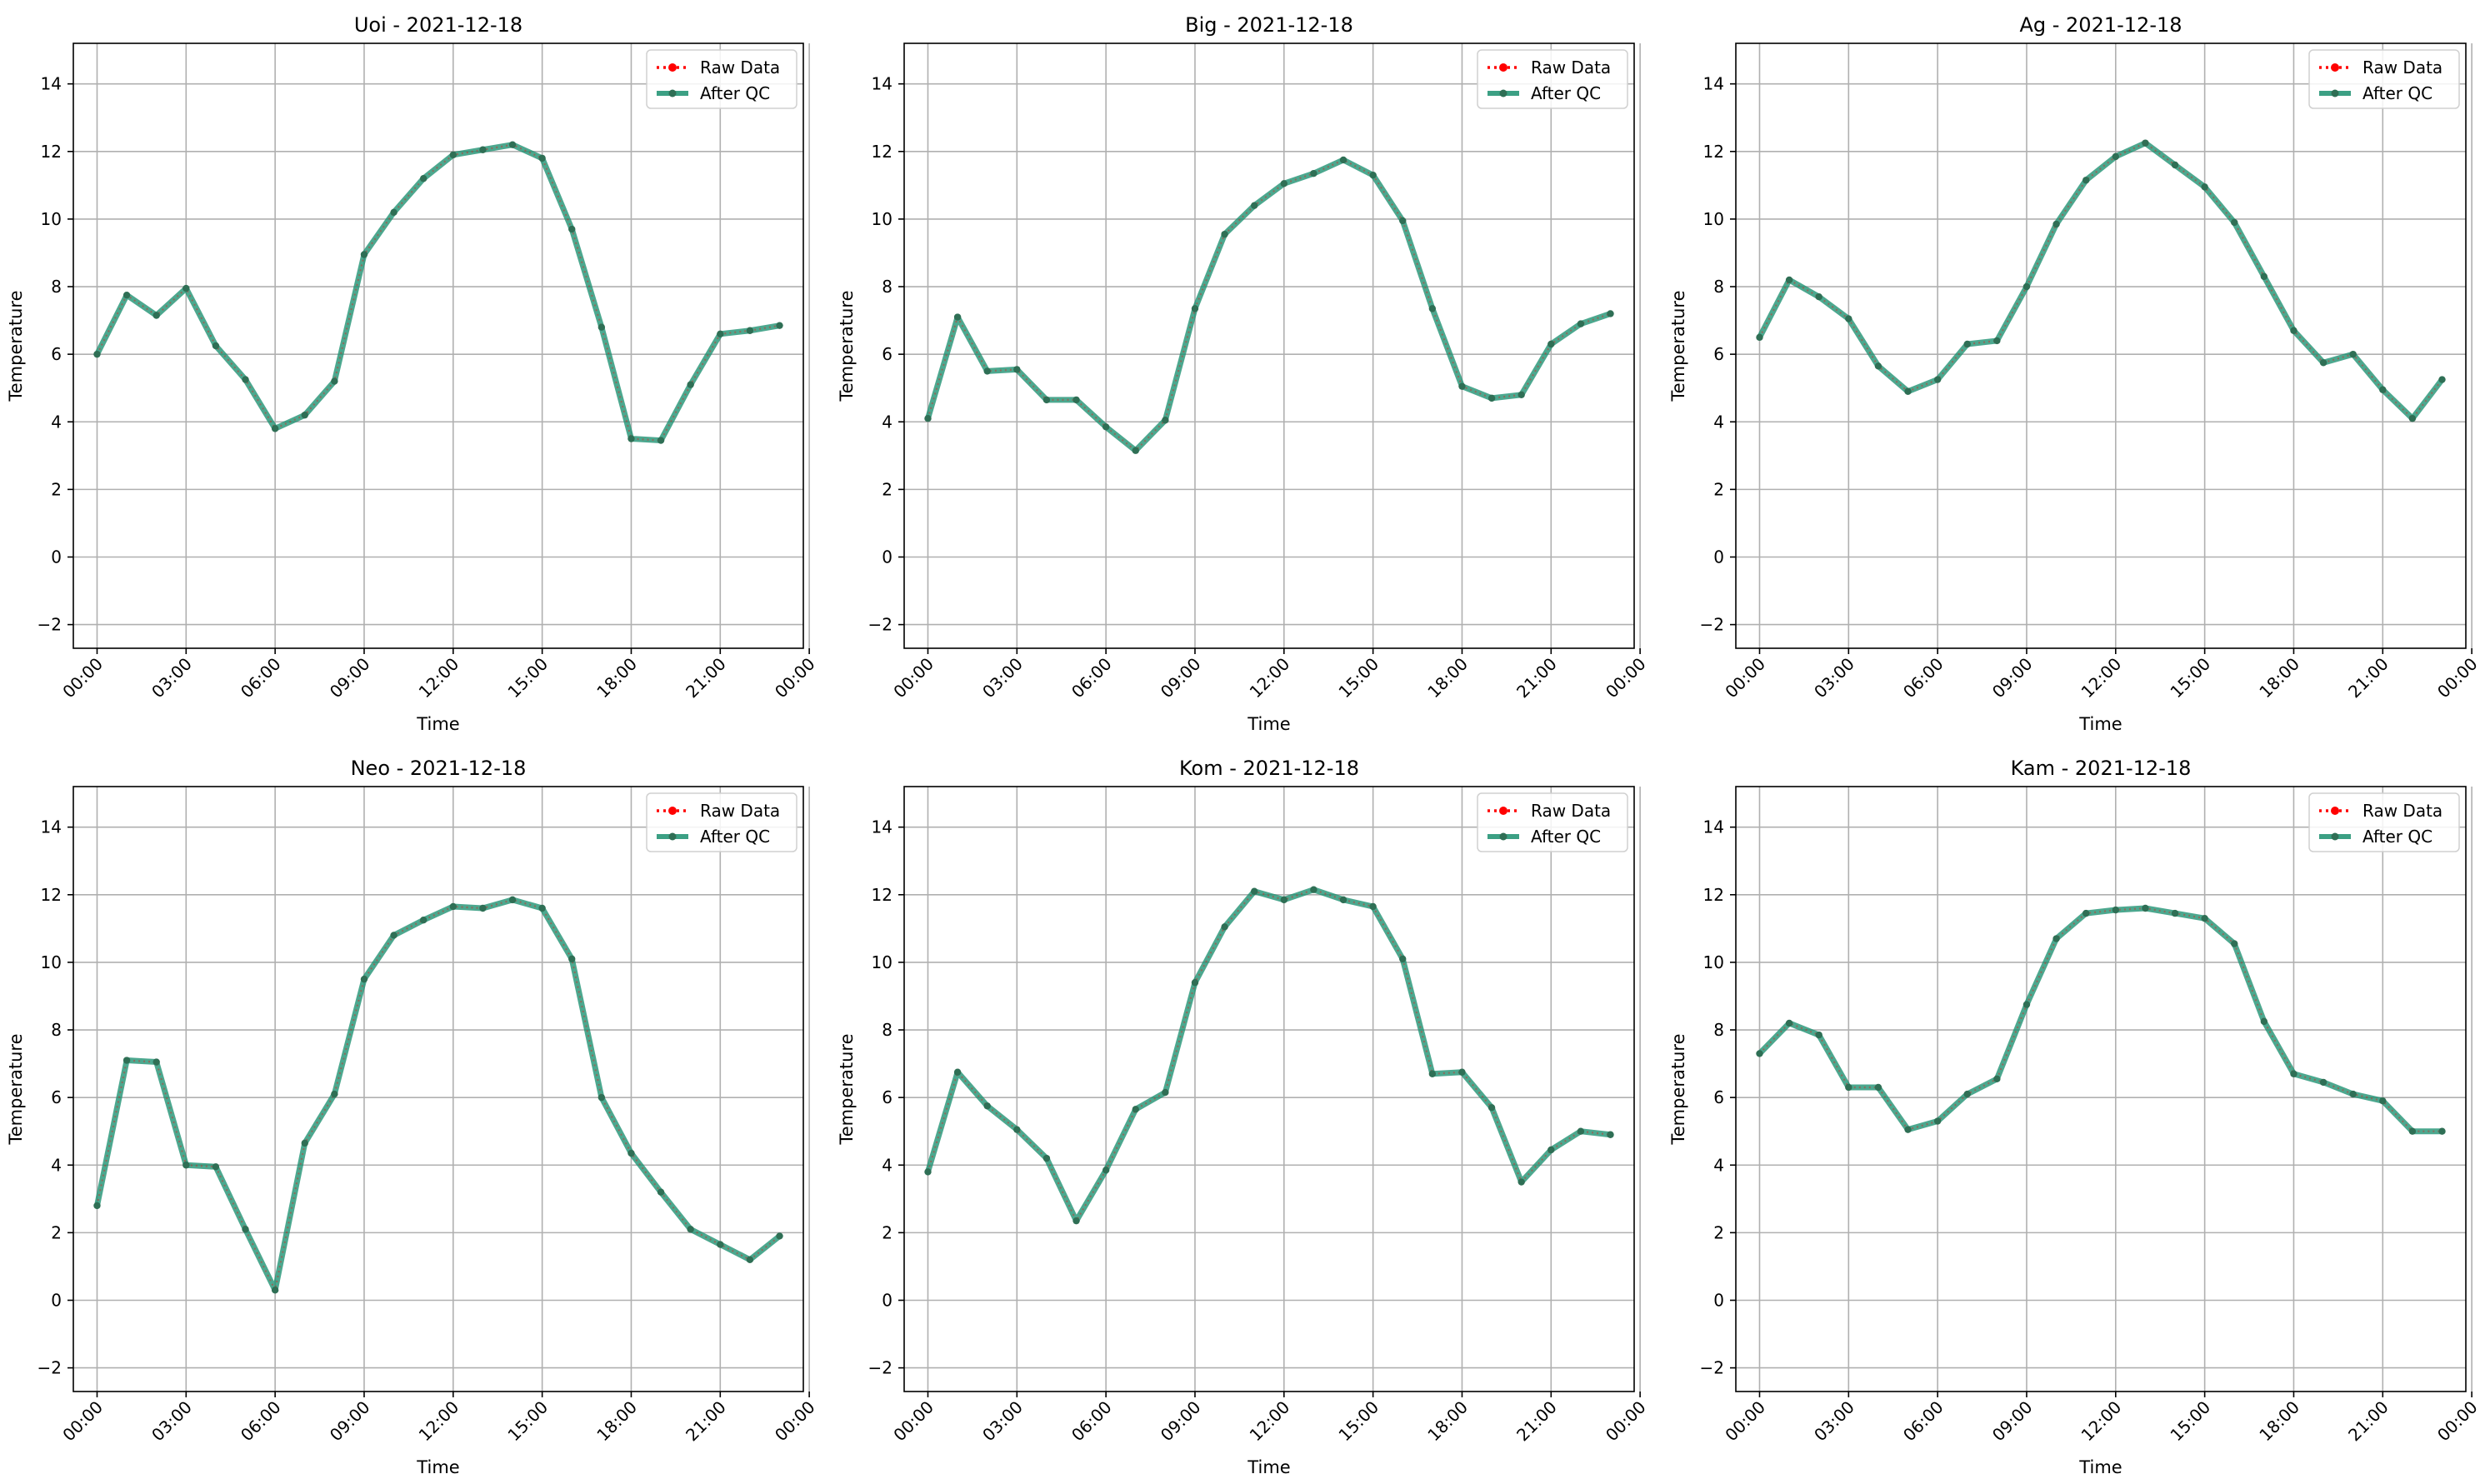  Describe the element at coordinates (882, 84) in the screenshot. I see `y-tick-label: 14` at that location.